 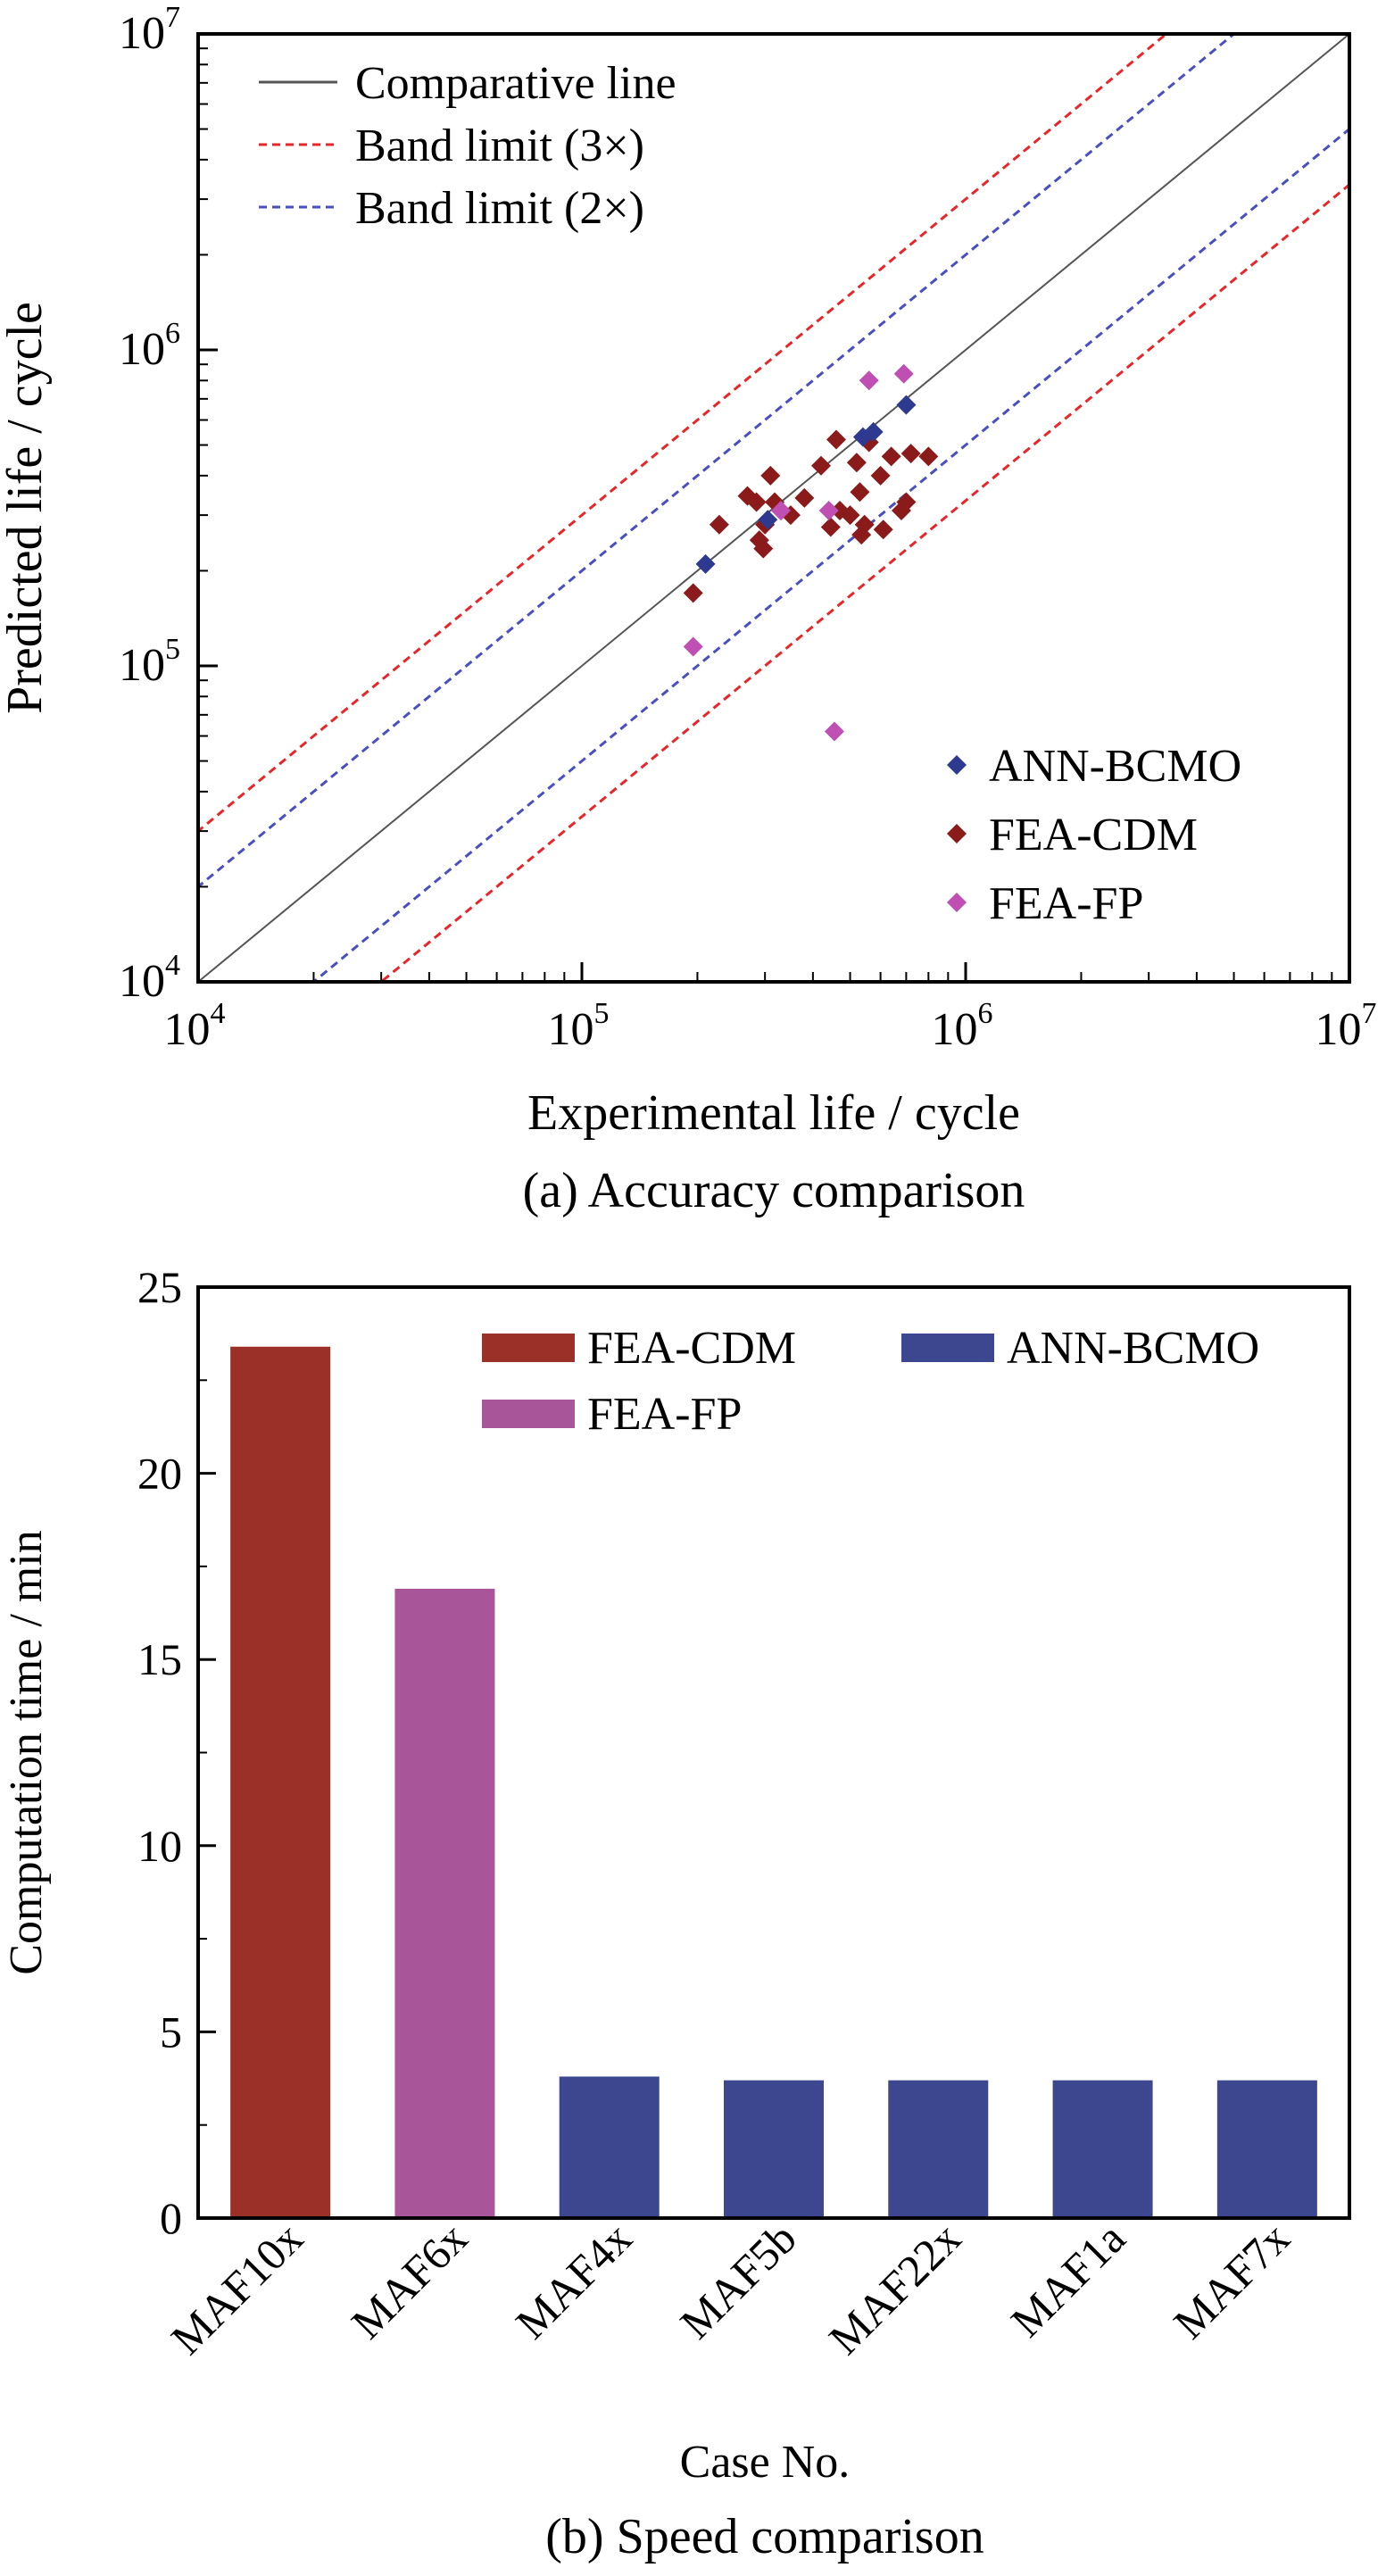 I want to click on y-tick-label: 0, so click(x=171, y=2218).